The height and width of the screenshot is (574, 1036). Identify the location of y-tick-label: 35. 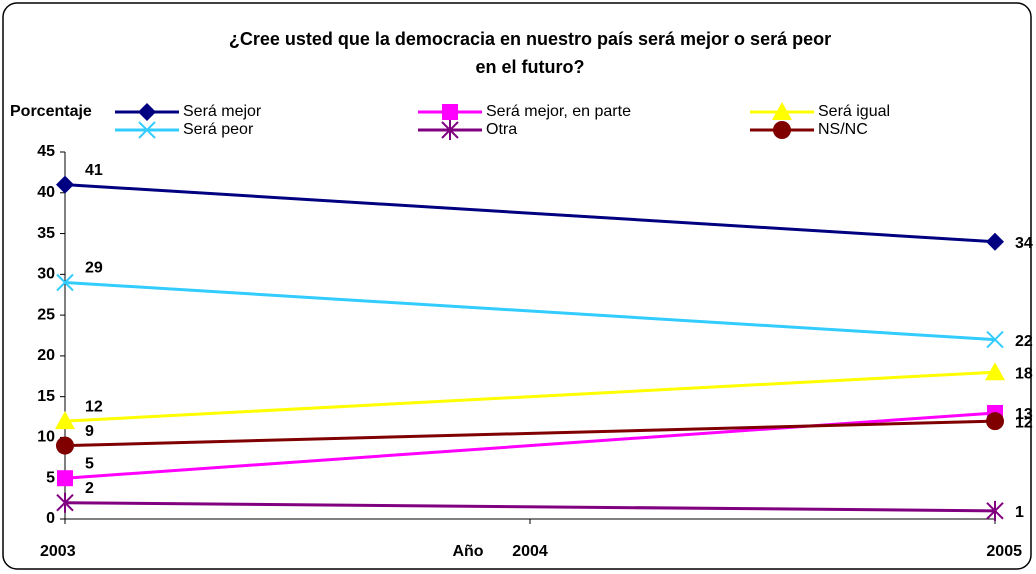
(46, 233).